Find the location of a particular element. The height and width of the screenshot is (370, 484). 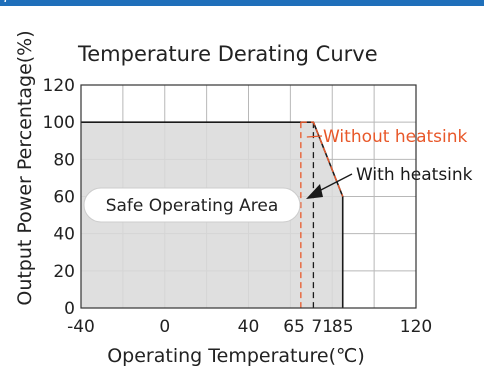

chart-title: Temperature Derating Curve is located at coordinates (227, 54).